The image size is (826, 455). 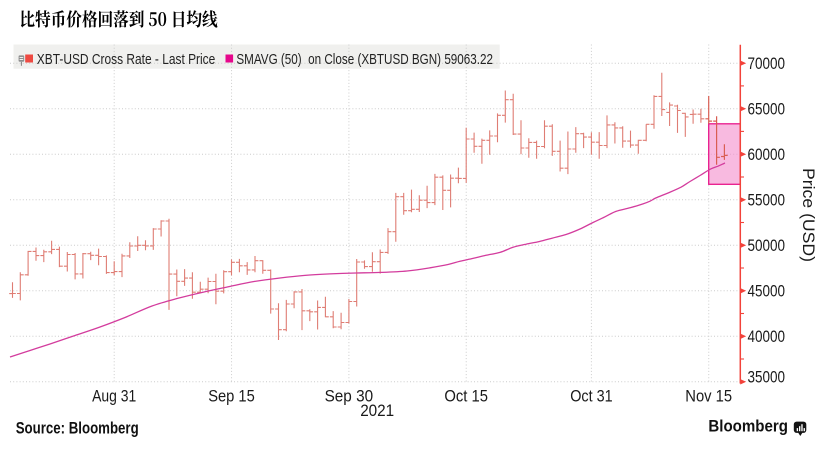 I want to click on svg-text: 35000, so click(x=767, y=377).